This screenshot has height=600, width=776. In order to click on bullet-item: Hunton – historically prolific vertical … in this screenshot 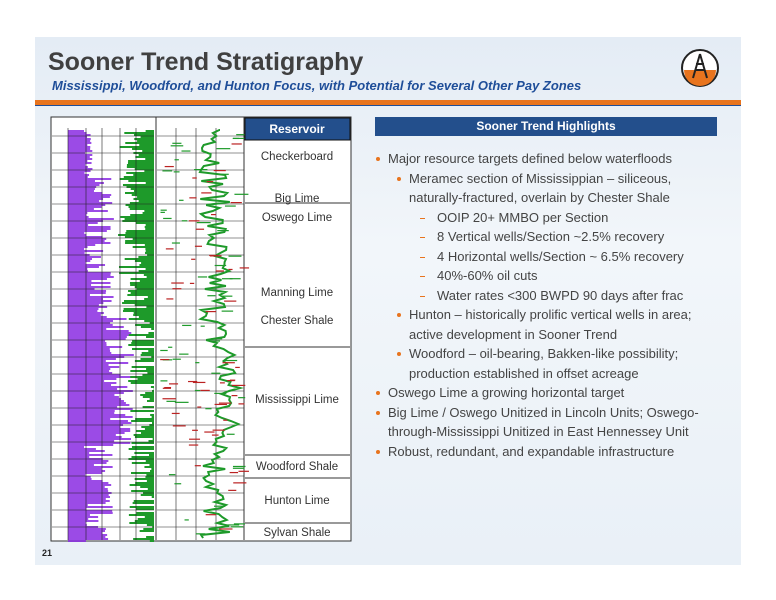, I will do `click(553, 324)`.